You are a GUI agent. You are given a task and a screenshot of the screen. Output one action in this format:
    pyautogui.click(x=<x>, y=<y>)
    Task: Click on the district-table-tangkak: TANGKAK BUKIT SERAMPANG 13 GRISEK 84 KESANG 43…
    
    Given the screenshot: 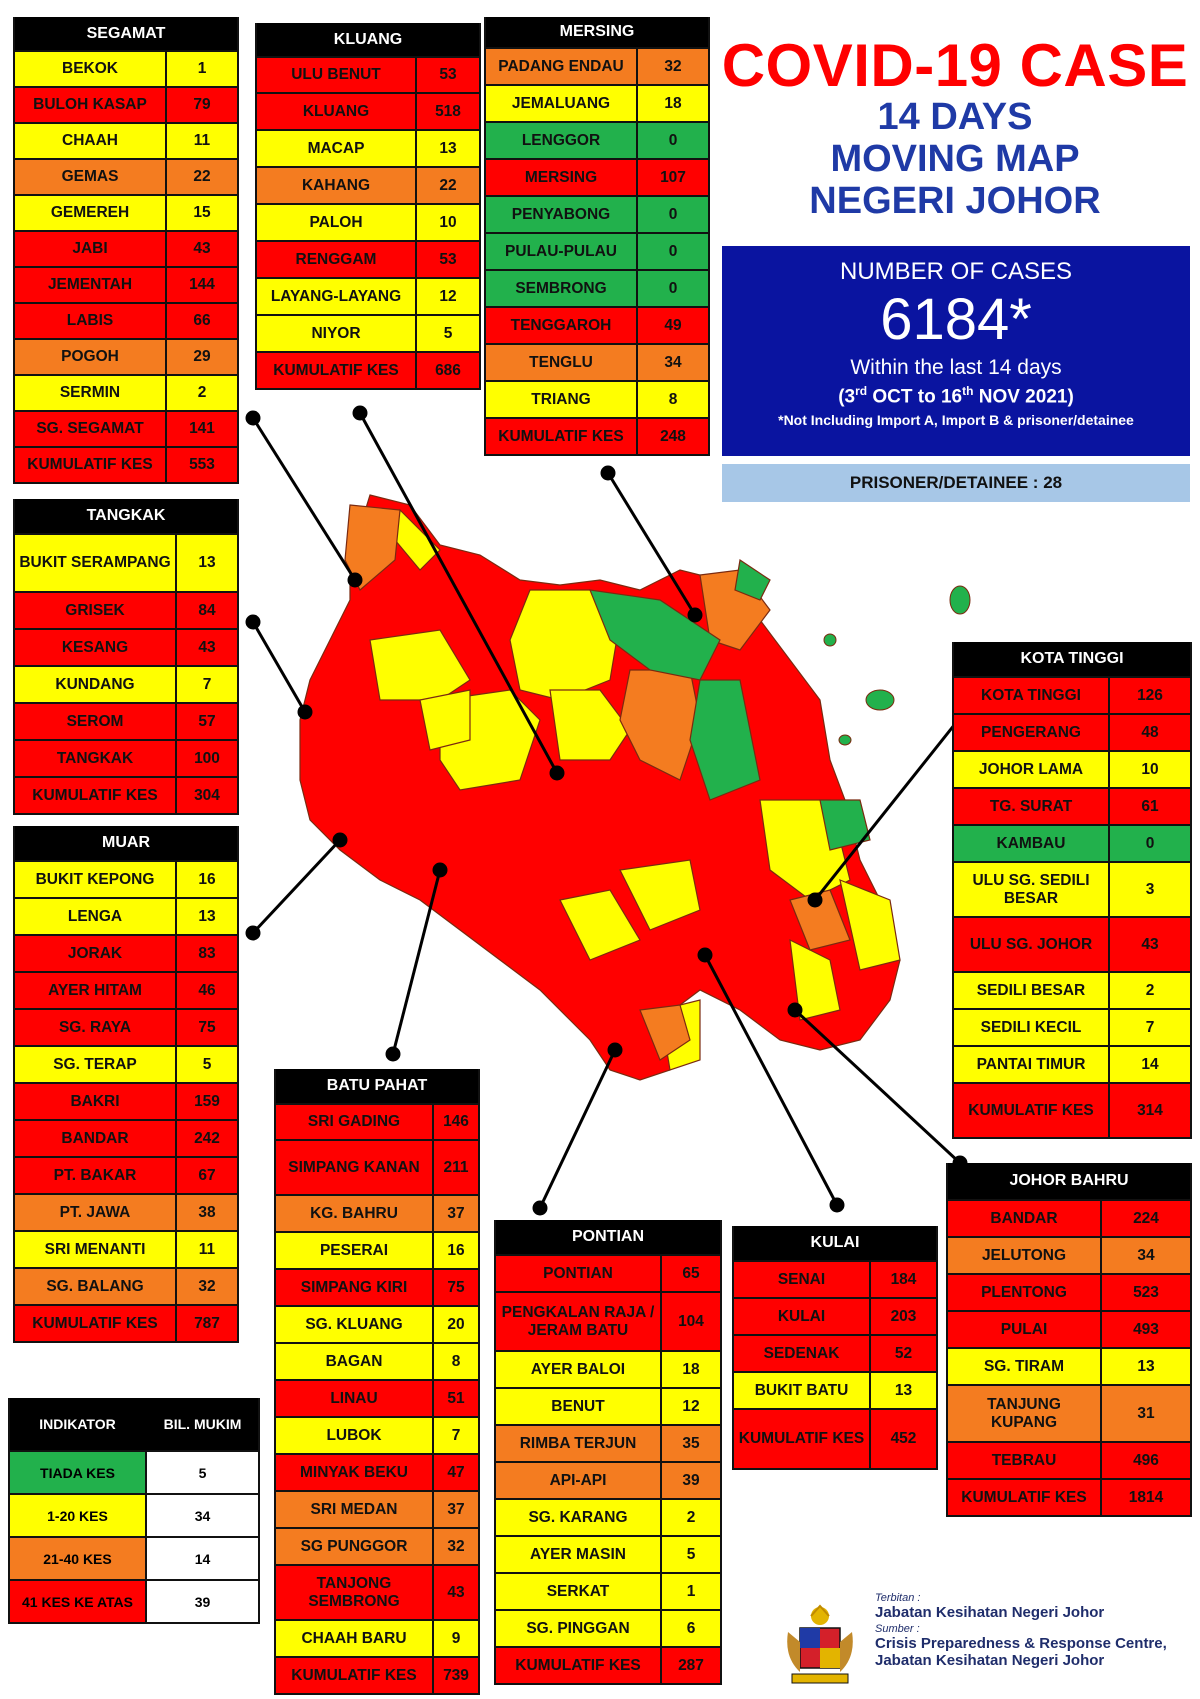 What is the action you would take?
    pyautogui.click(x=126, y=657)
    